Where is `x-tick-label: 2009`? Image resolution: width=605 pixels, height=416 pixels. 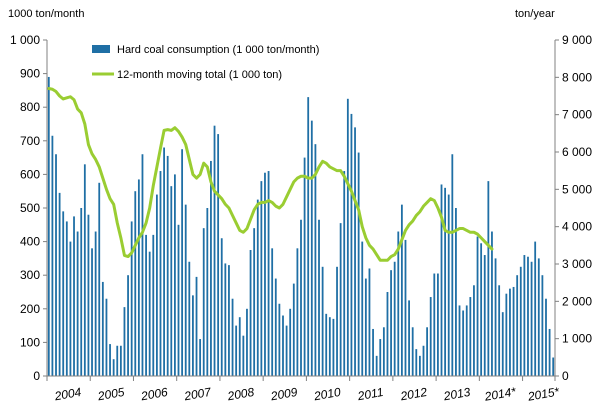 x-tick-label: 2009 is located at coordinates (284, 394).